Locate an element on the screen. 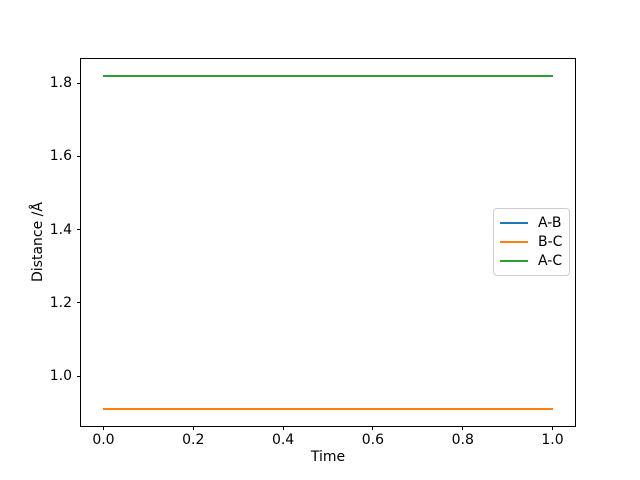  x-axis-label: Time is located at coordinates (328, 457).